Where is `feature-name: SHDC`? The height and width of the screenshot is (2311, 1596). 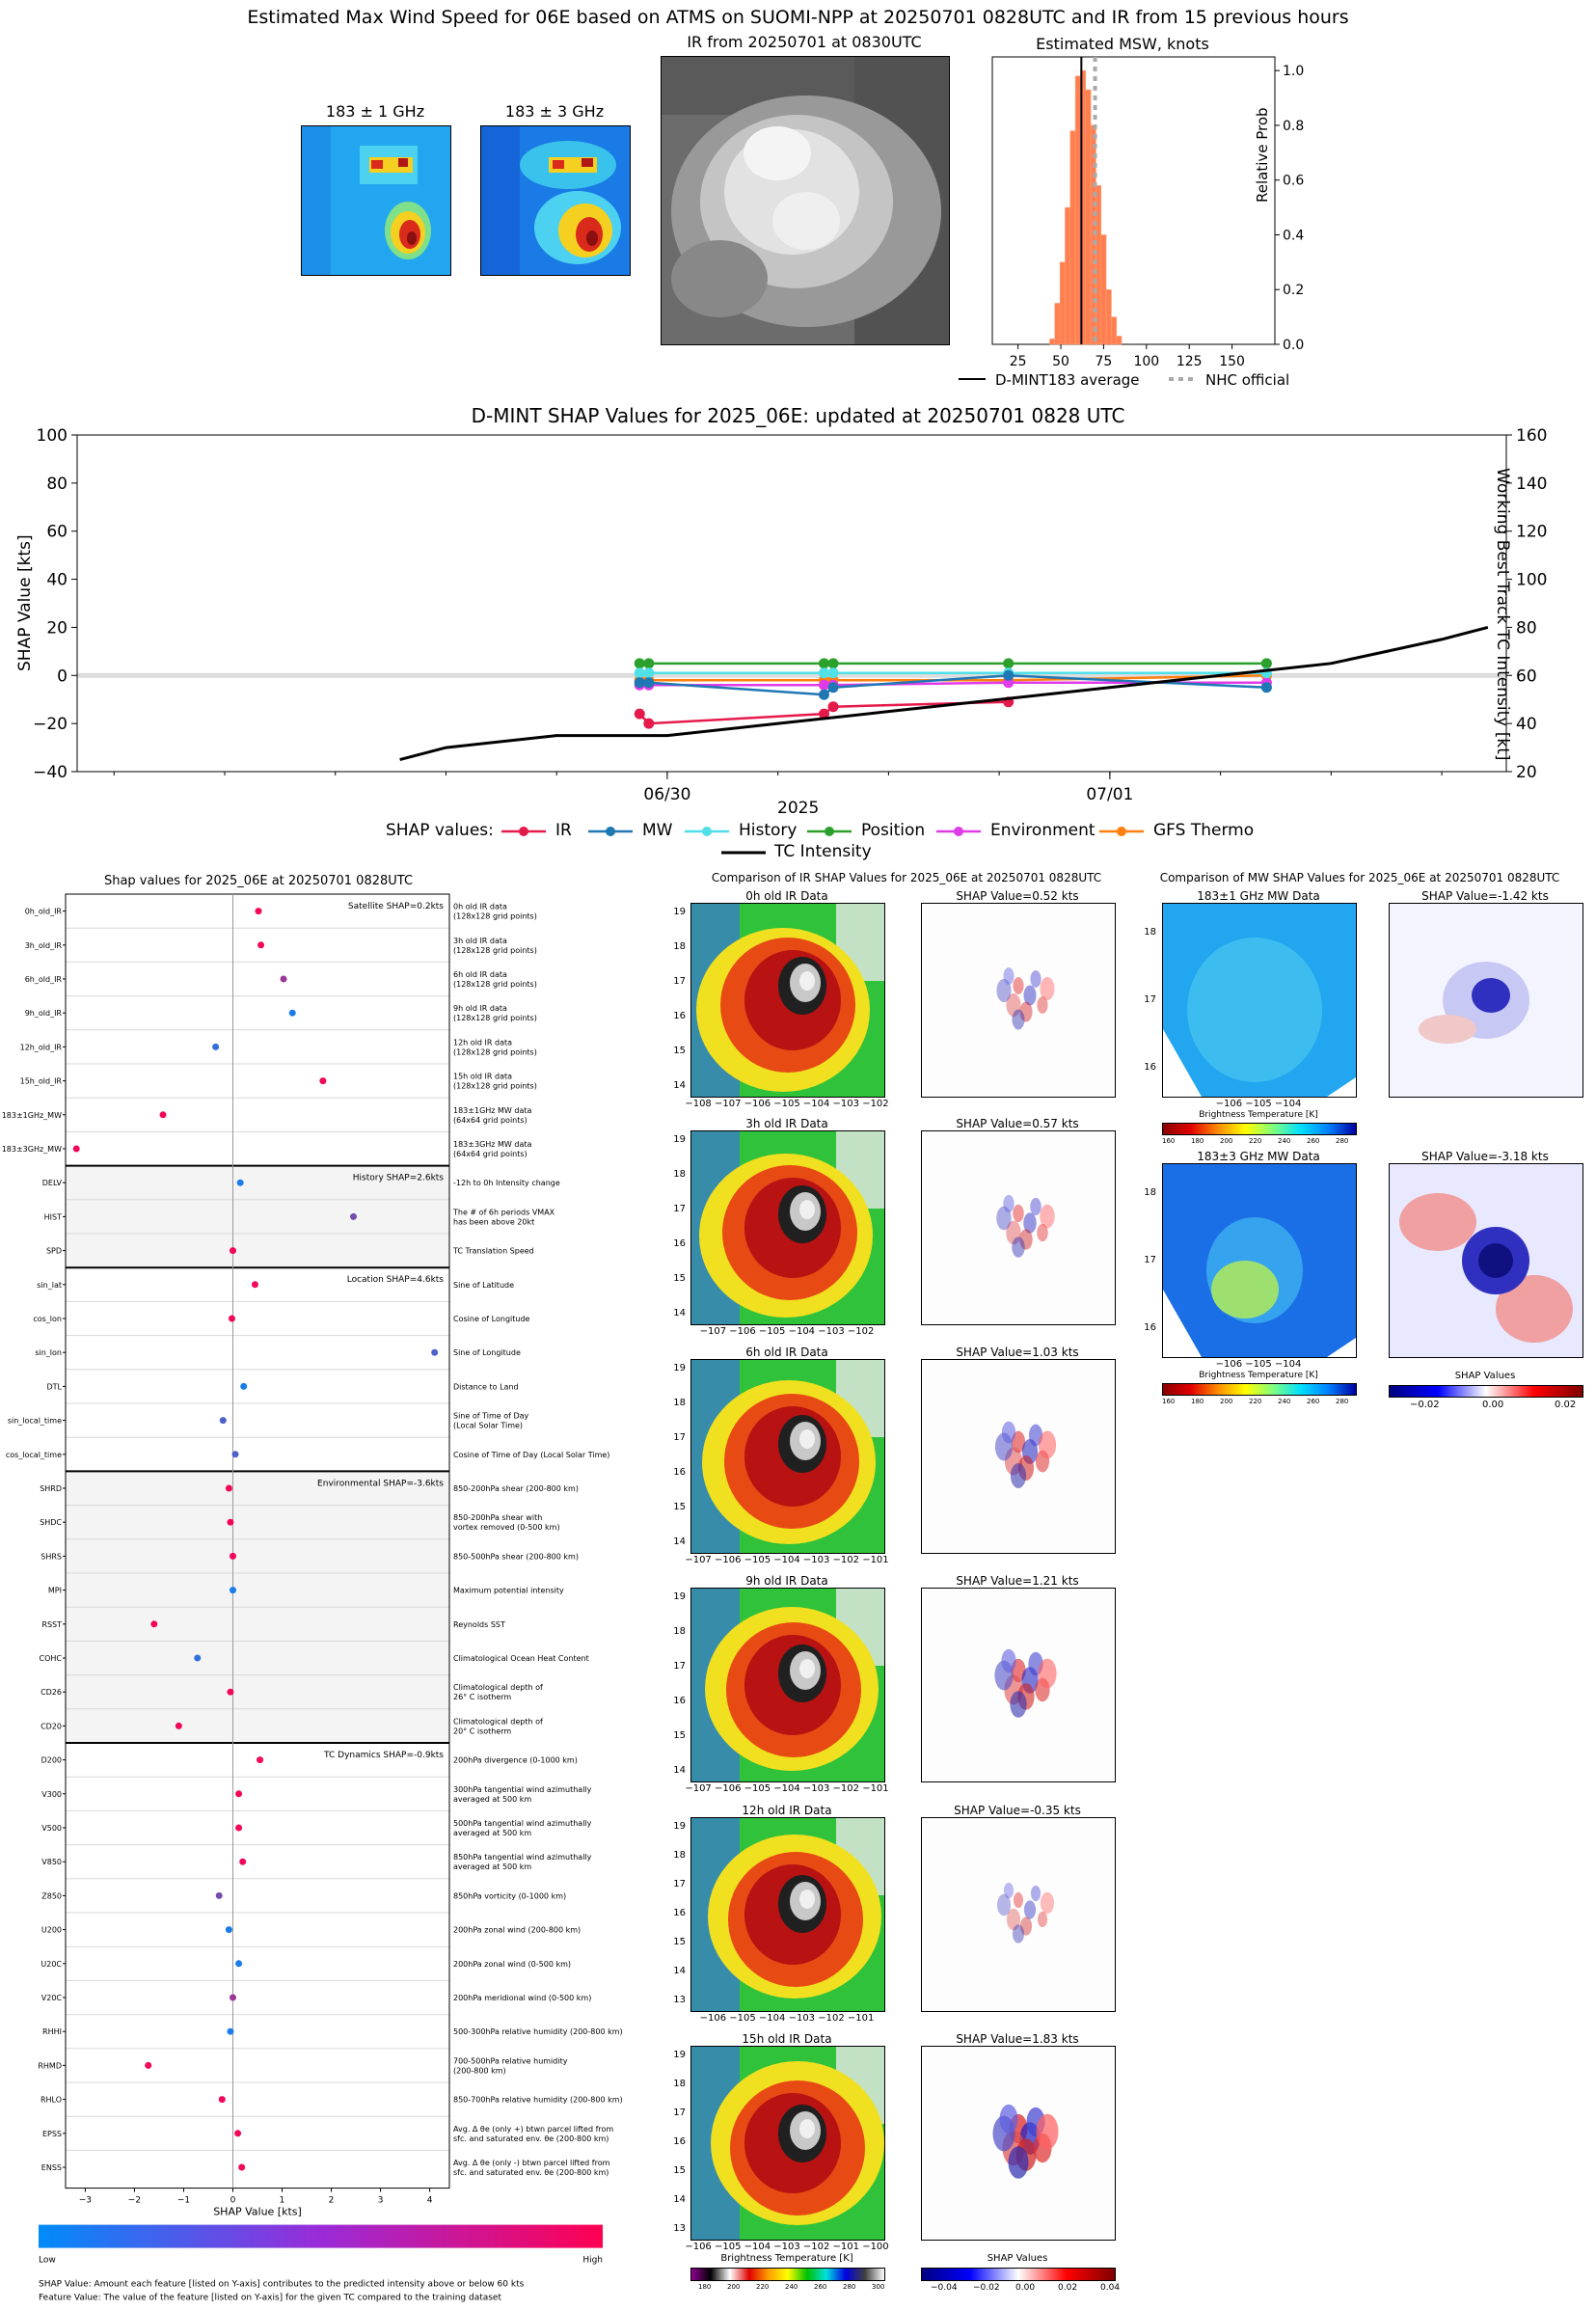
feature-name: SHDC is located at coordinates (51, 1522).